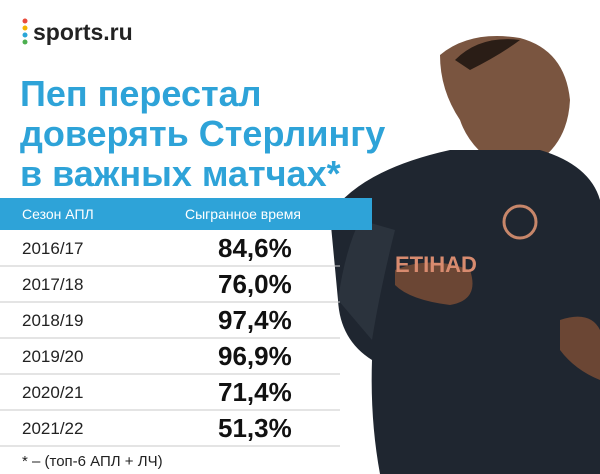  What do you see at coordinates (141, 93) in the screenshot?
I see `title-line: Пеп перестал` at bounding box center [141, 93].